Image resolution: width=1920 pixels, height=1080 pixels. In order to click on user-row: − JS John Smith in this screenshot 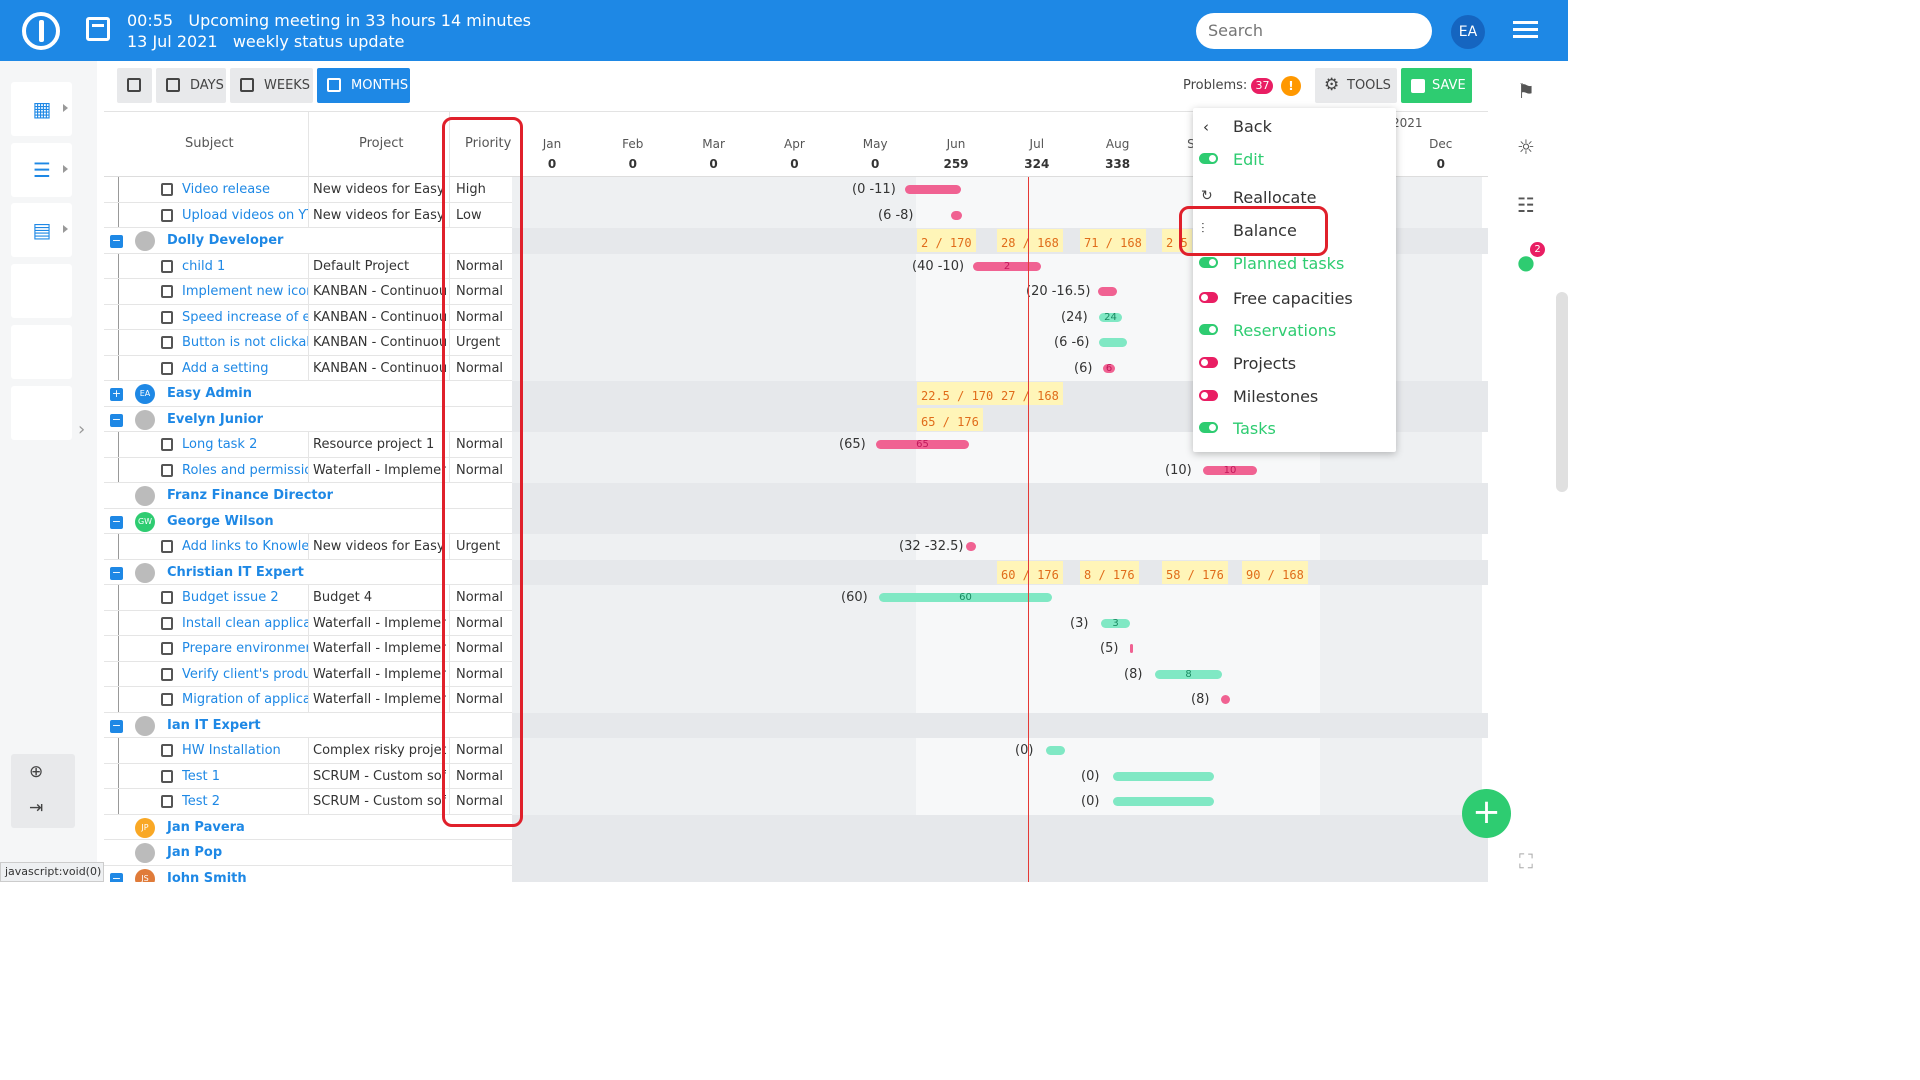, I will do `click(796, 874)`.